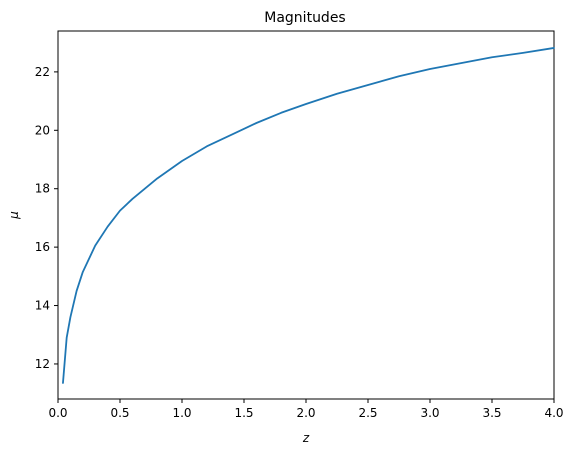  I want to click on x-axis-ticks: 0.0 0.5 1.0 1.5 2.0 2.5 3.0 3.5 4.0, so click(306, 409).